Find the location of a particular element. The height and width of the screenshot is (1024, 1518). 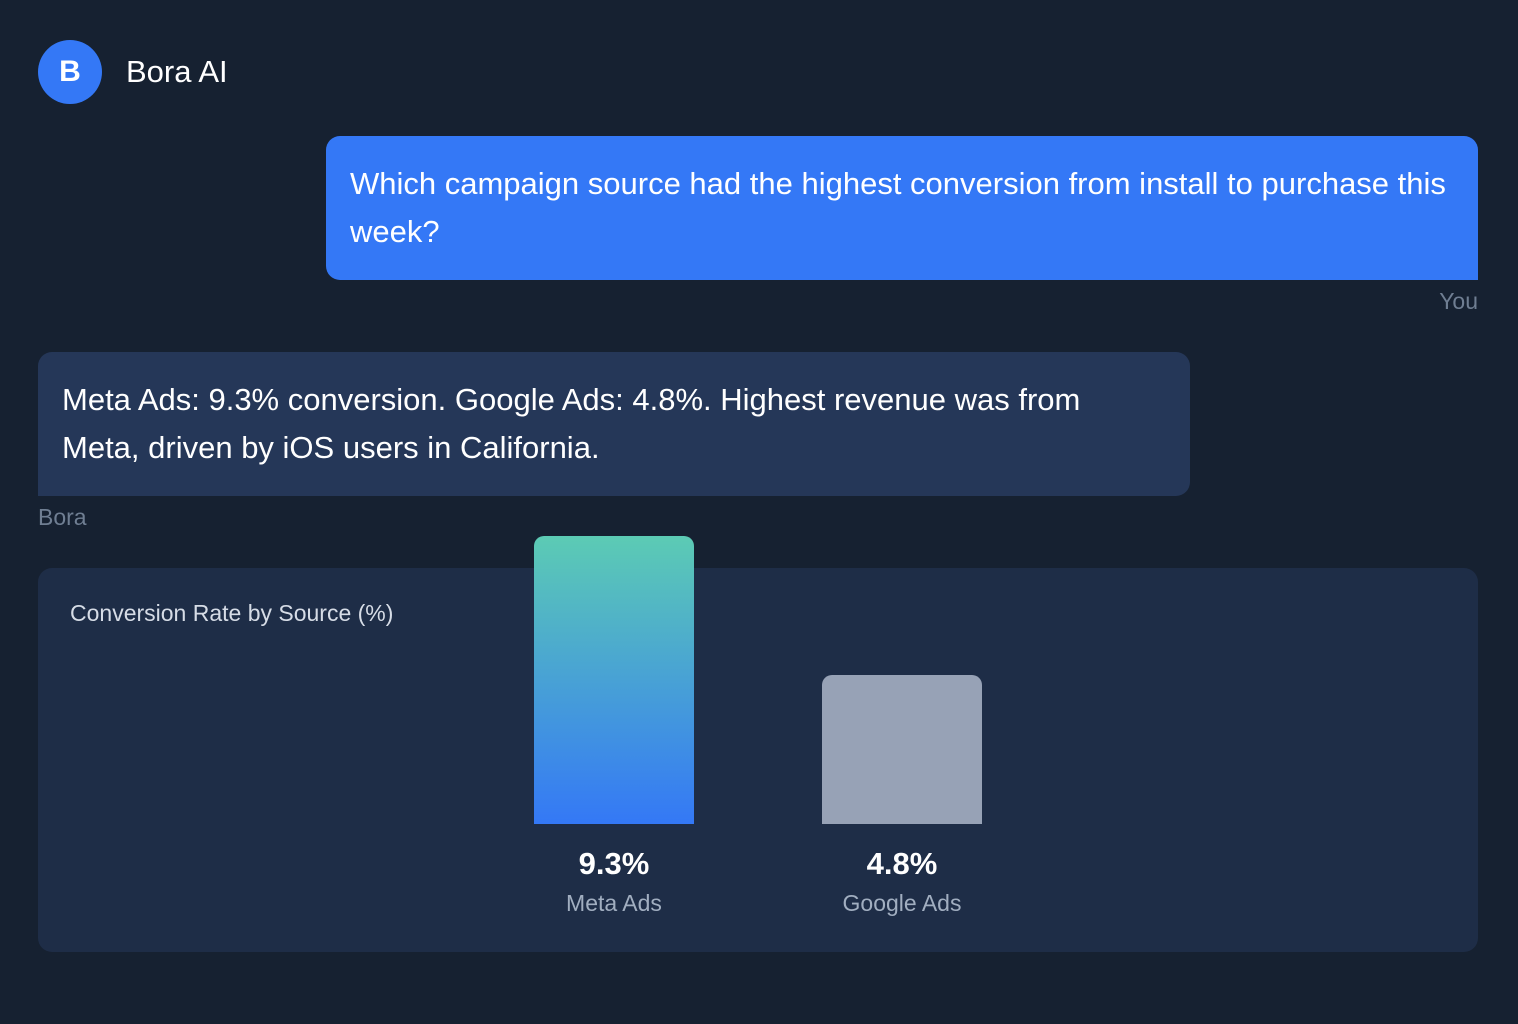

bar-label-meta-ads: Meta Ads is located at coordinates (614, 903).